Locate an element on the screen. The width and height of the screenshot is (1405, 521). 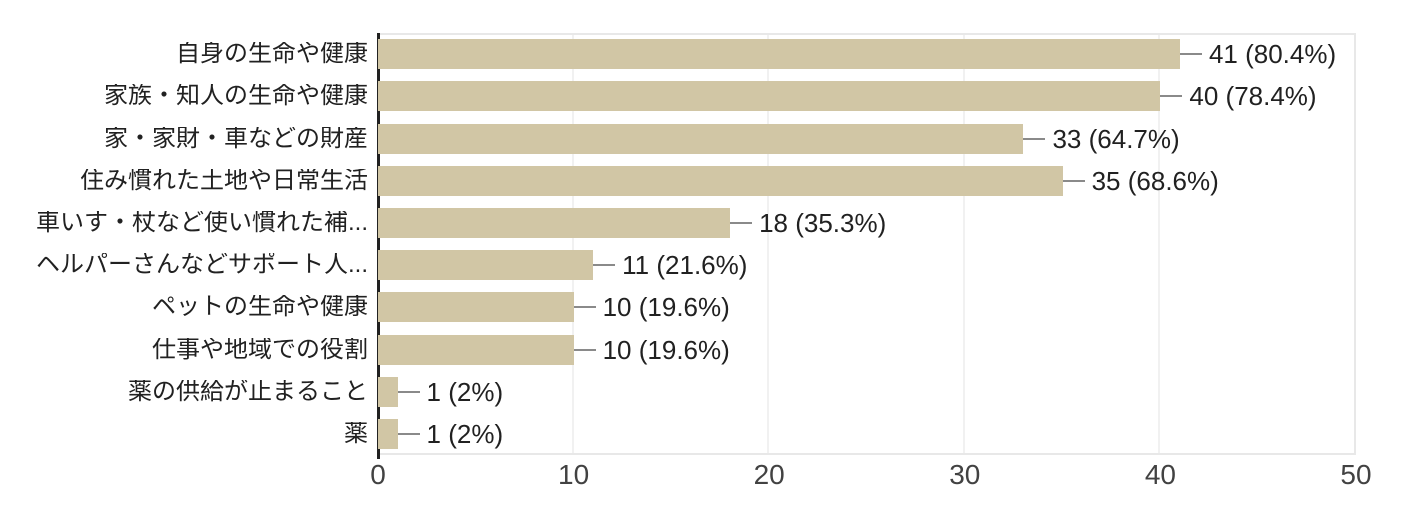
bar-track: 33 (64.7%) is located at coordinates (867, 138).